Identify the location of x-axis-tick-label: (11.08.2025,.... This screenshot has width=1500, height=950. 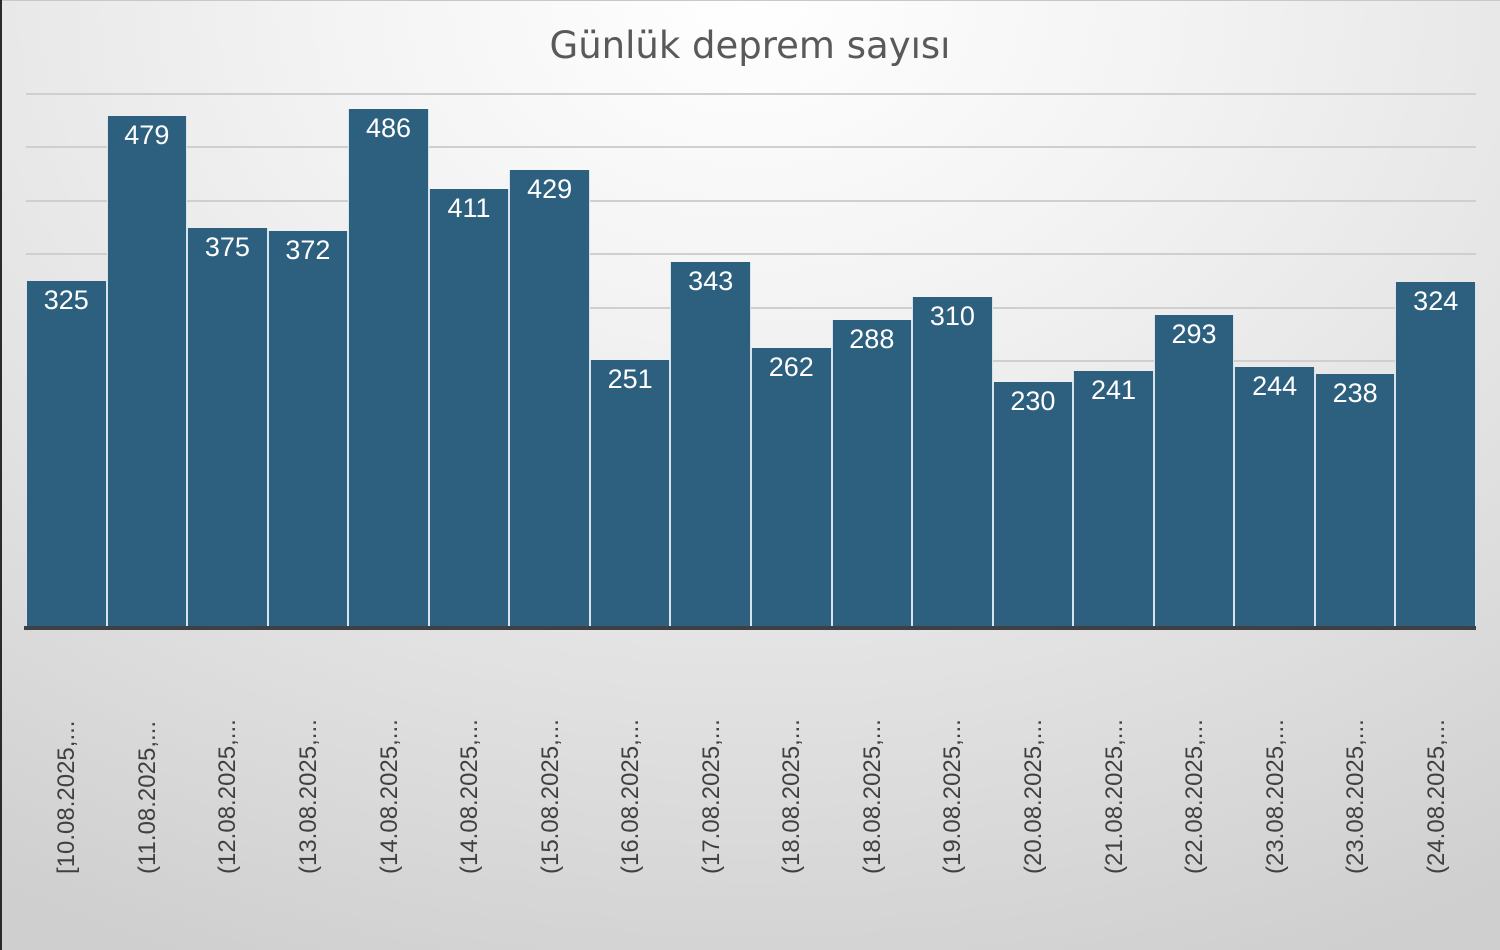
(147, 797).